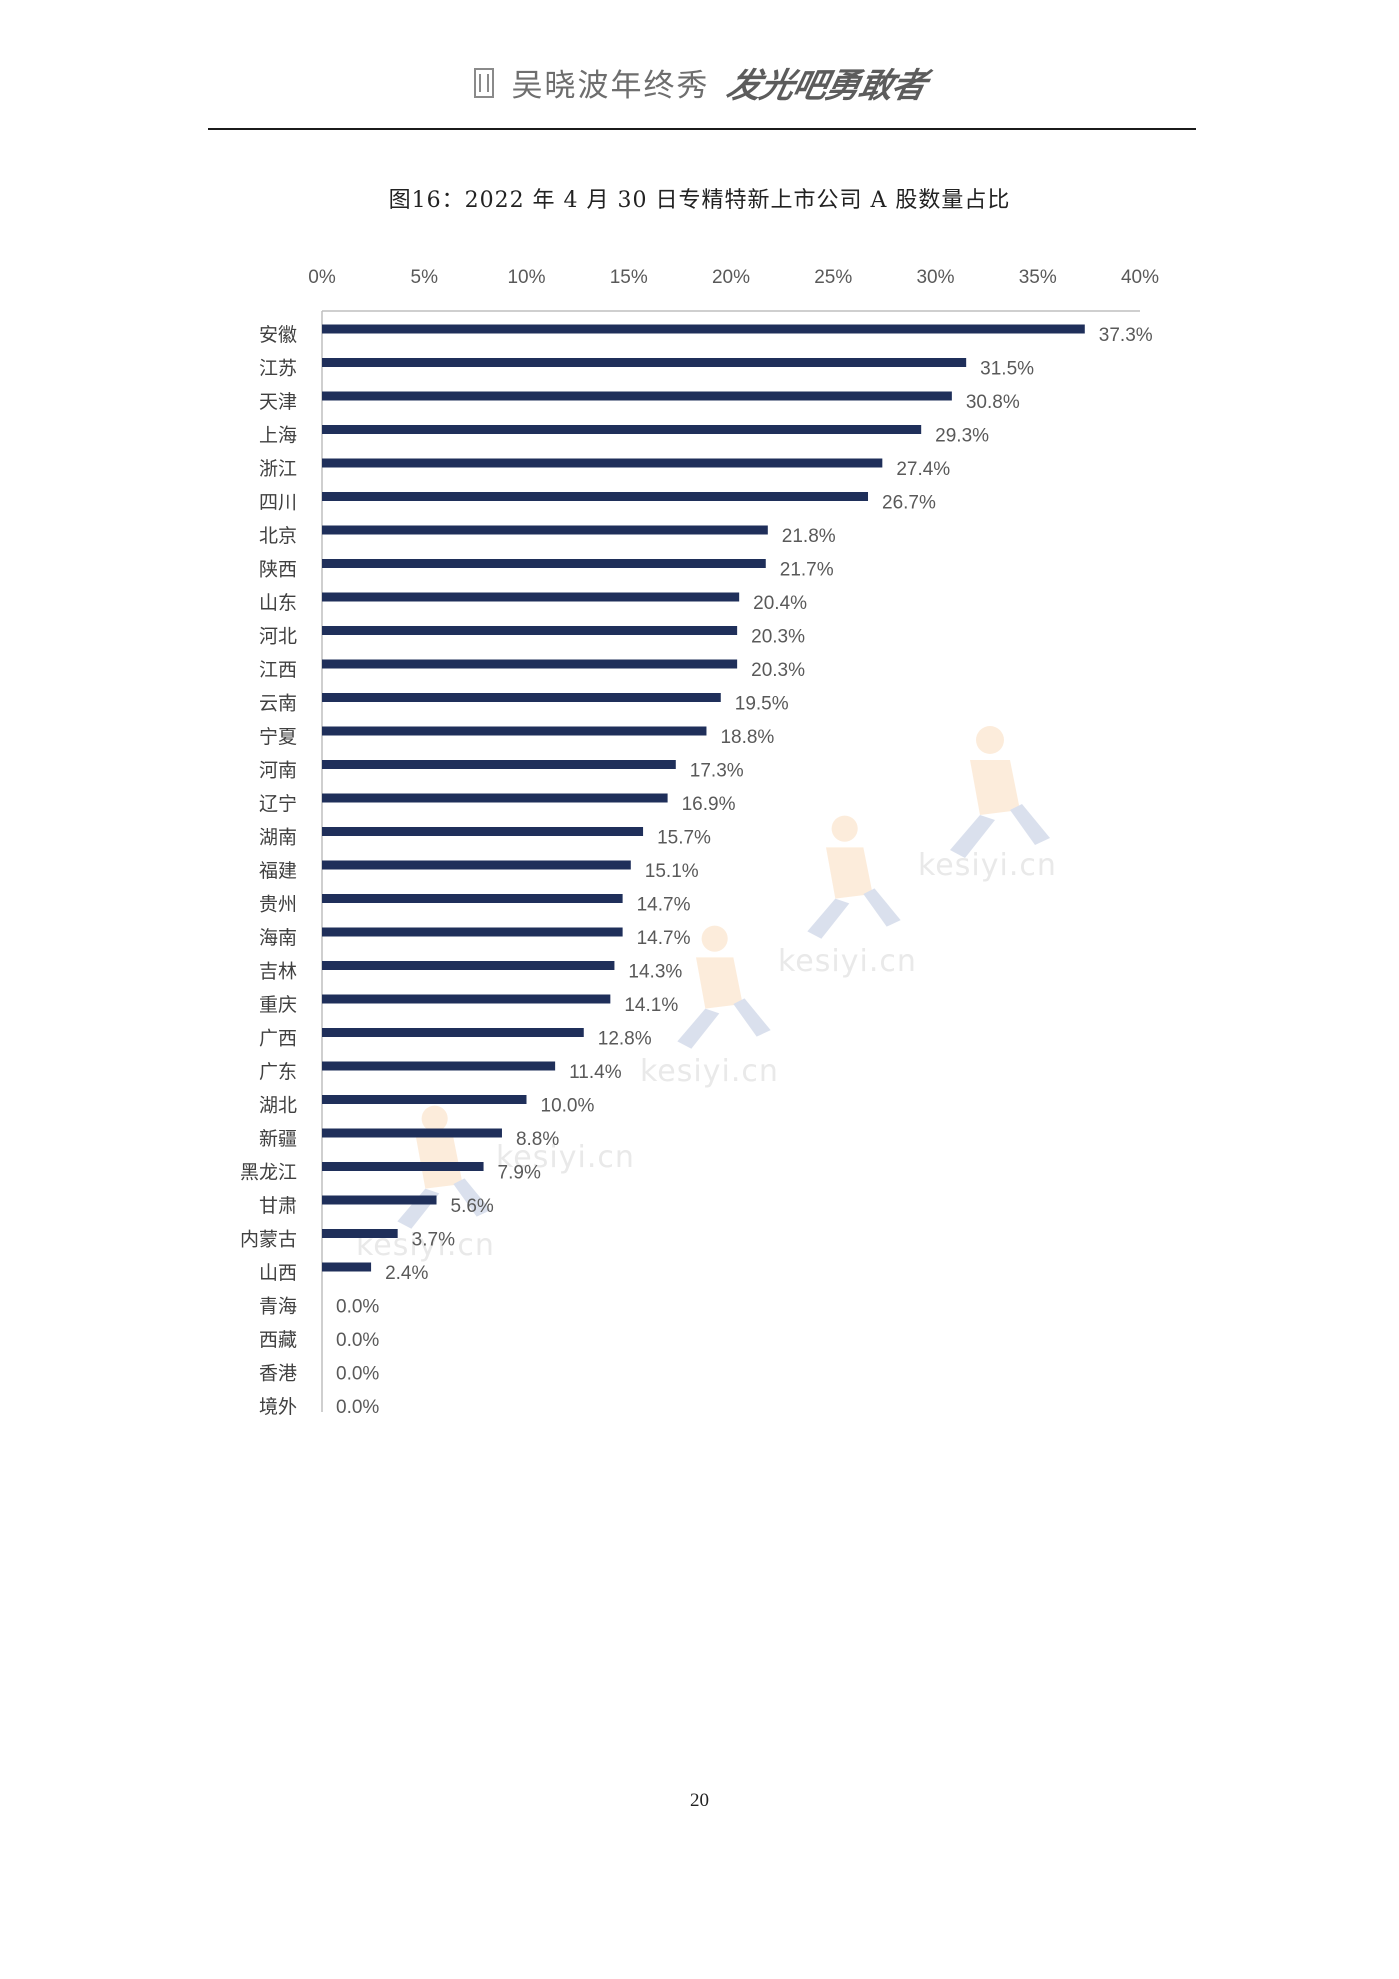 The image size is (1399, 1979). I want to click on data-label: 29.3%, so click(962, 436).